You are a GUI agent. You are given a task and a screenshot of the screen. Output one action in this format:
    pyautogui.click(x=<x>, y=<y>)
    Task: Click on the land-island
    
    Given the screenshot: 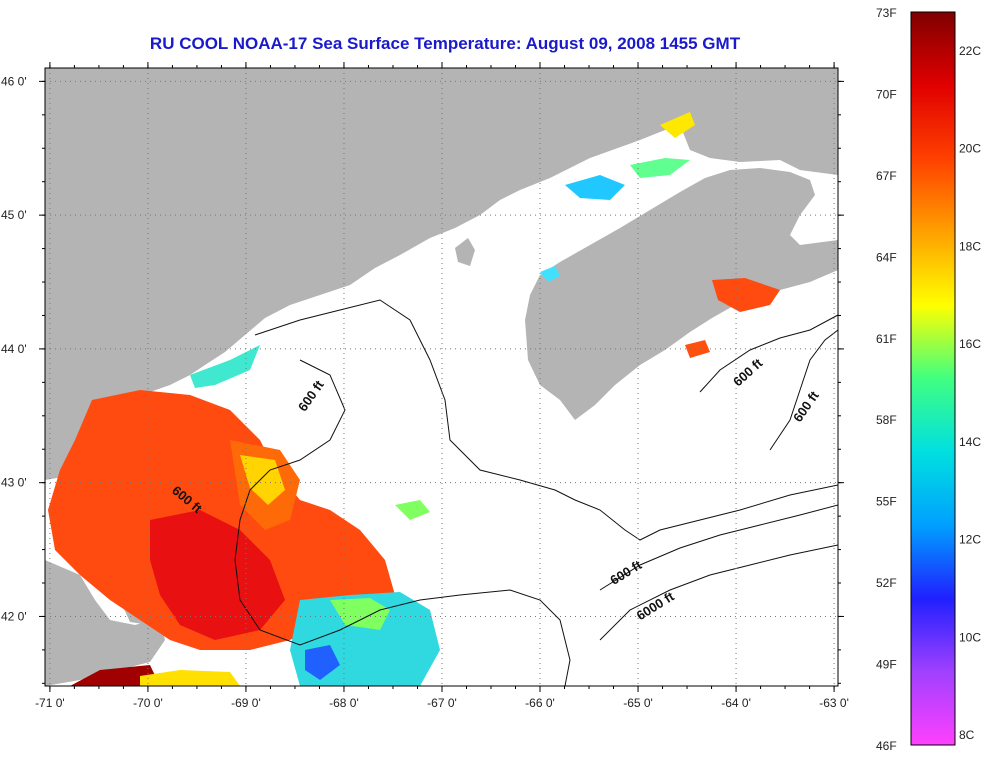 What is the action you would take?
    pyautogui.click(x=465, y=252)
    